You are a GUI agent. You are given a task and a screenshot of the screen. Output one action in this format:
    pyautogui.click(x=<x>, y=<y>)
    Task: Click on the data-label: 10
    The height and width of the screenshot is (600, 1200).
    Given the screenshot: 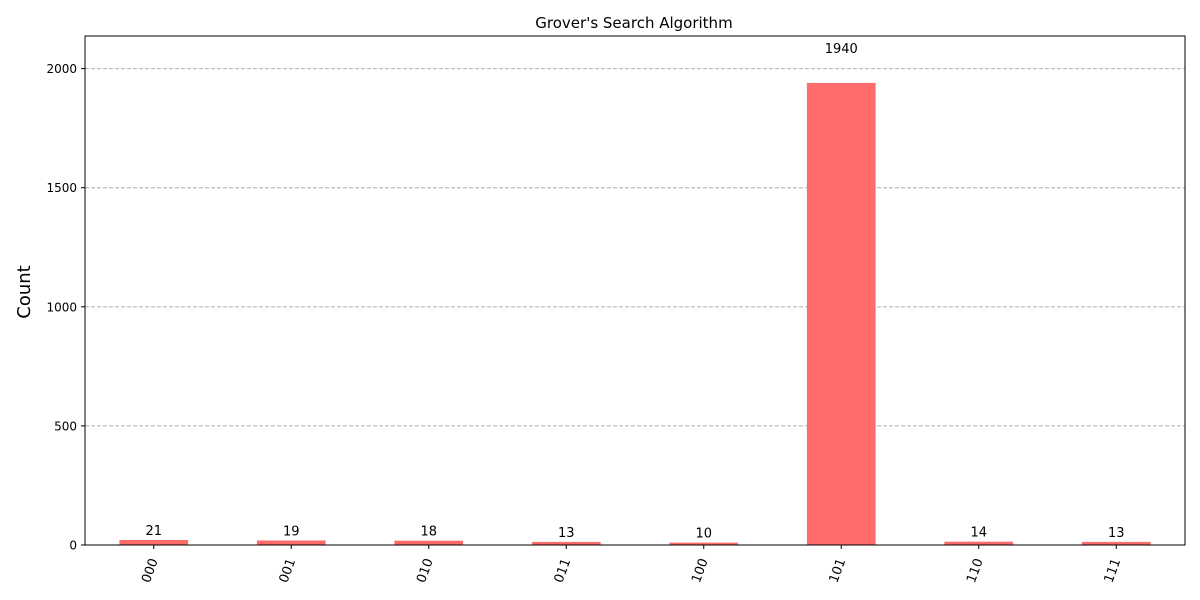 What is the action you would take?
    pyautogui.click(x=703, y=534)
    